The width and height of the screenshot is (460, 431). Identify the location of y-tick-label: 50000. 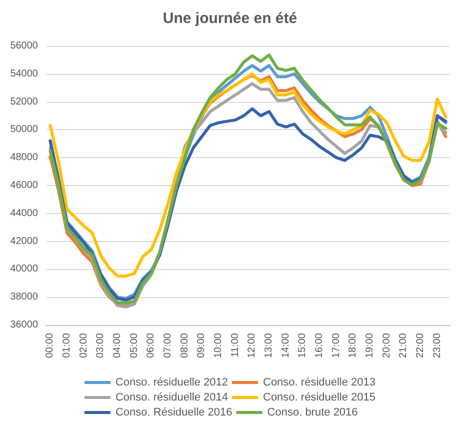
(24, 130).